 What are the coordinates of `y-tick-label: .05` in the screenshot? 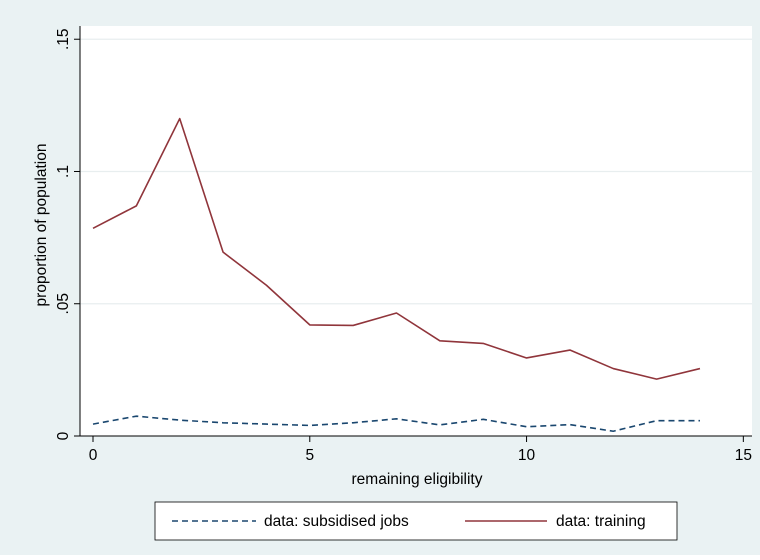 It's located at (63, 304).